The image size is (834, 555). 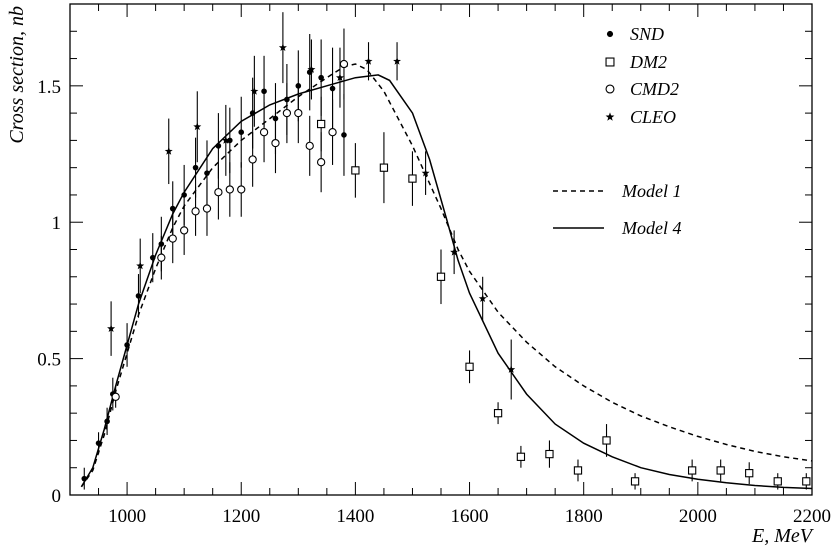 I want to click on x-tick-label: 1000, so click(x=127, y=516).